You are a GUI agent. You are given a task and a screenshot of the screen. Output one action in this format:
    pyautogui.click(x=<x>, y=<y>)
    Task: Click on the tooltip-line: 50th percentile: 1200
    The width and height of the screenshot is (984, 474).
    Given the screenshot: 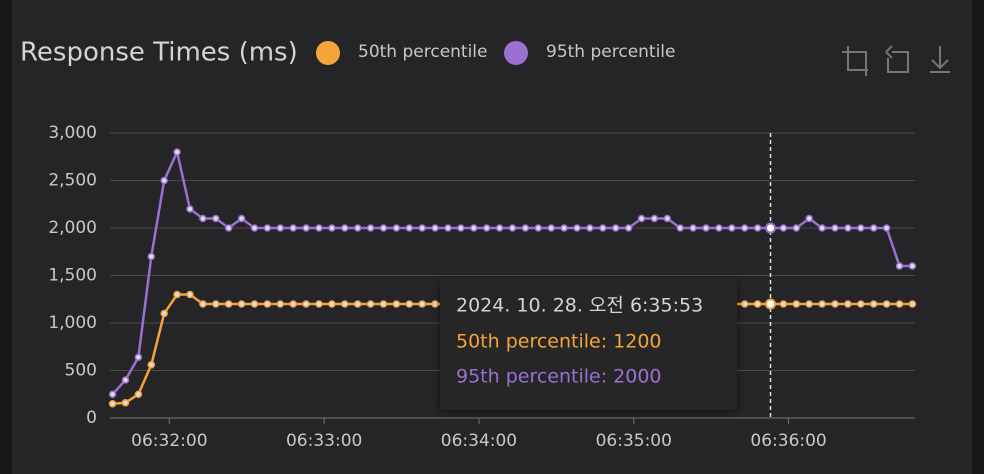 What is the action you would take?
    pyautogui.click(x=559, y=342)
    